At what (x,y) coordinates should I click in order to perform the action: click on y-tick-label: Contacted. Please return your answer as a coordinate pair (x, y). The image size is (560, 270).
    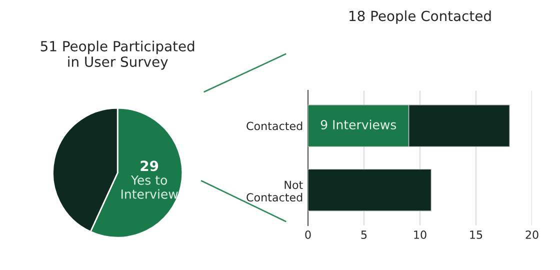
    Looking at the image, I should click on (274, 126).